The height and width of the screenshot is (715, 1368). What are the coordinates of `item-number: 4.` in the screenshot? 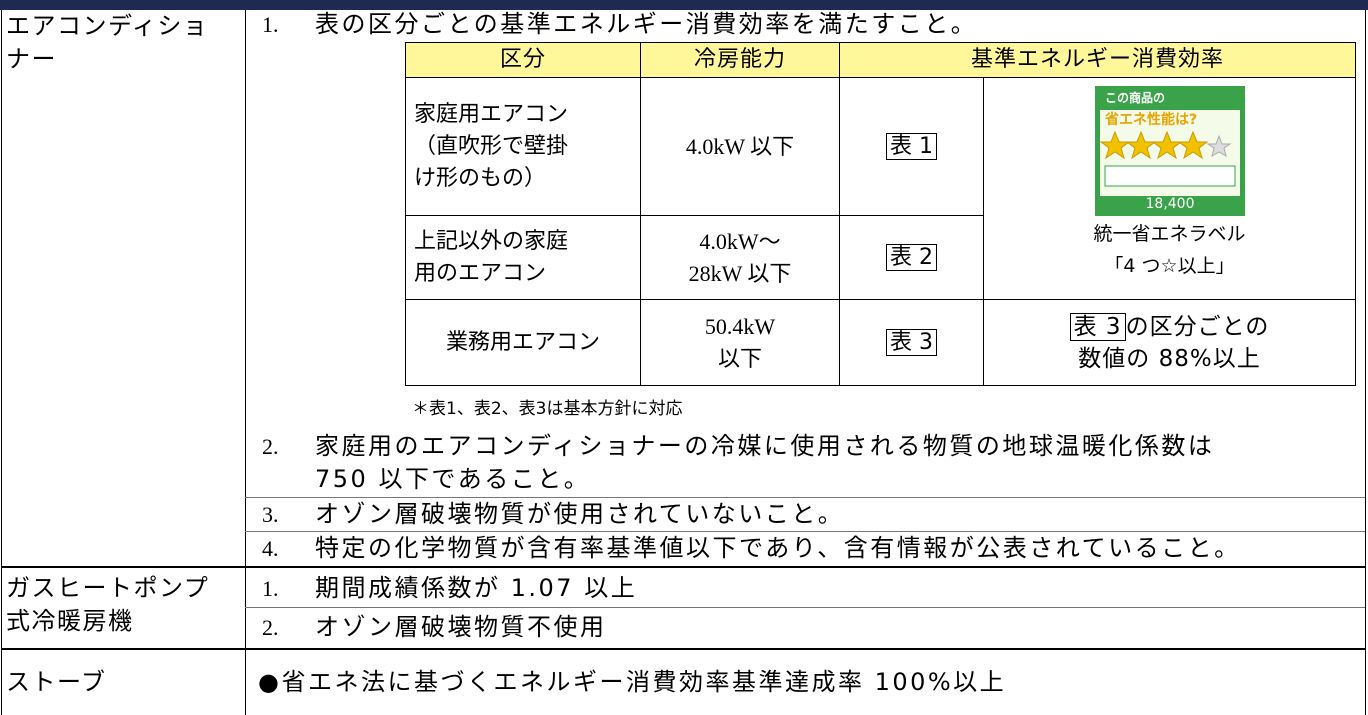 It's located at (270, 548).